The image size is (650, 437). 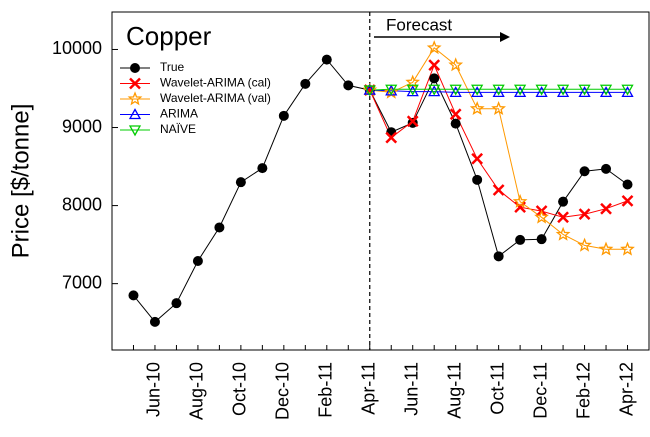 What do you see at coordinates (82, 204) in the screenshot?
I see `y-tick-label: 8000` at bounding box center [82, 204].